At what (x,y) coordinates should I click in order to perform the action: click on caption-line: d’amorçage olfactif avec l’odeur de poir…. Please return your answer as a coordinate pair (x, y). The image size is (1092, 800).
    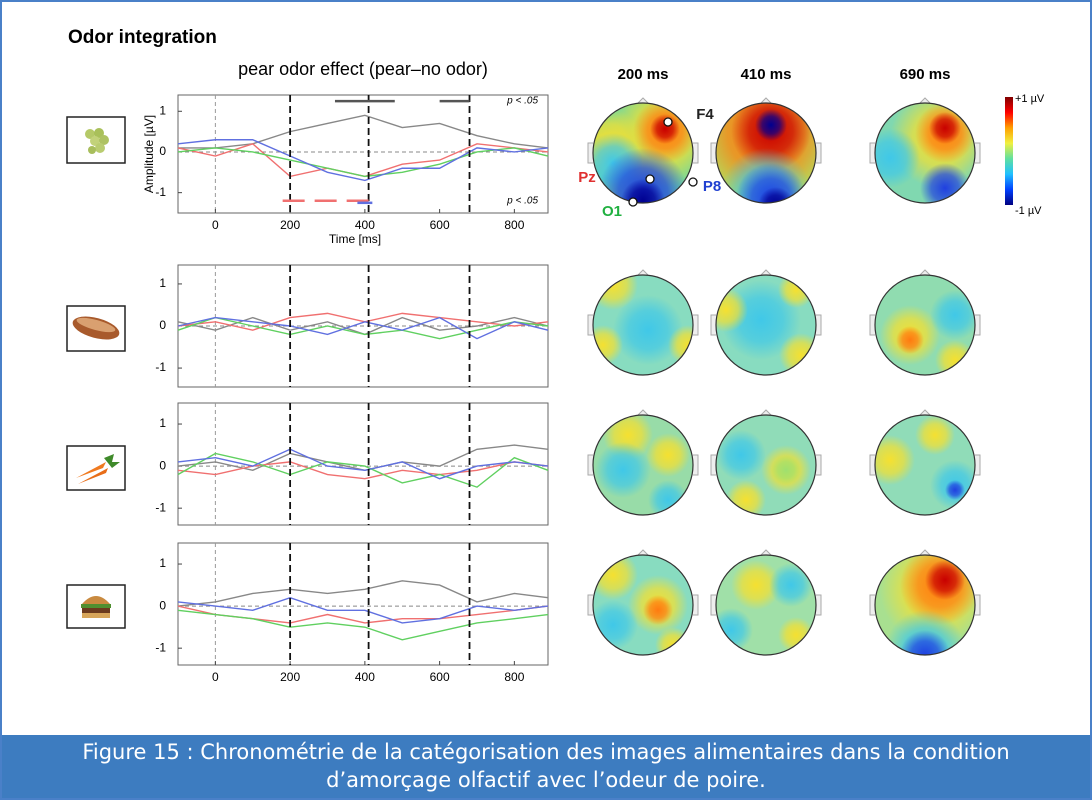
    Looking at the image, I should click on (546, 780).